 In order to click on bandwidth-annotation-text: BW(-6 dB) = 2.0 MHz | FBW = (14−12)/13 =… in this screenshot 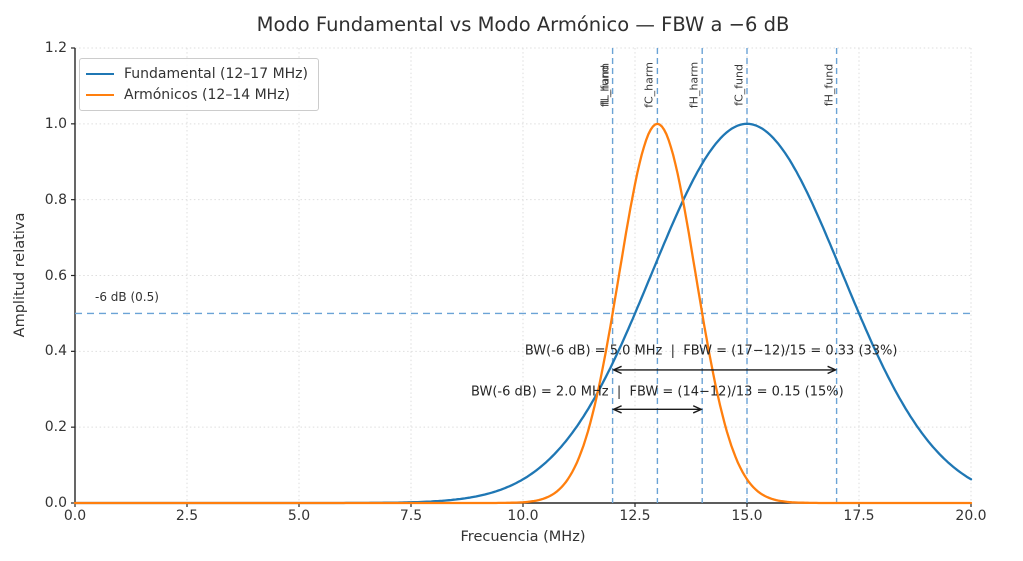, I will do `click(657, 392)`.